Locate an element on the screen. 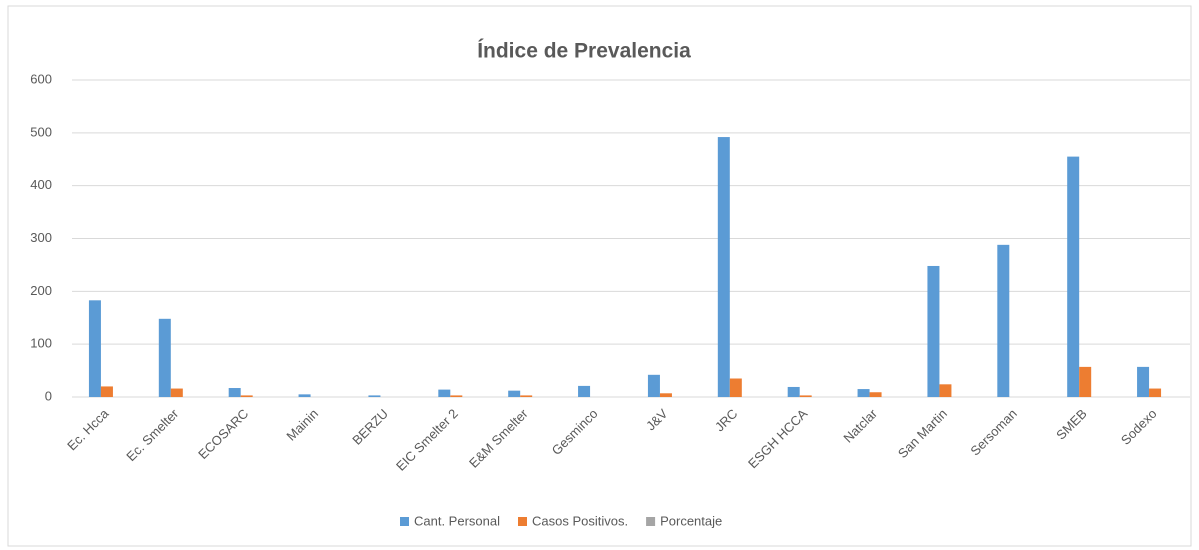 This screenshot has width=1199, height=550. y-tick-label: 600 is located at coordinates (41, 78).